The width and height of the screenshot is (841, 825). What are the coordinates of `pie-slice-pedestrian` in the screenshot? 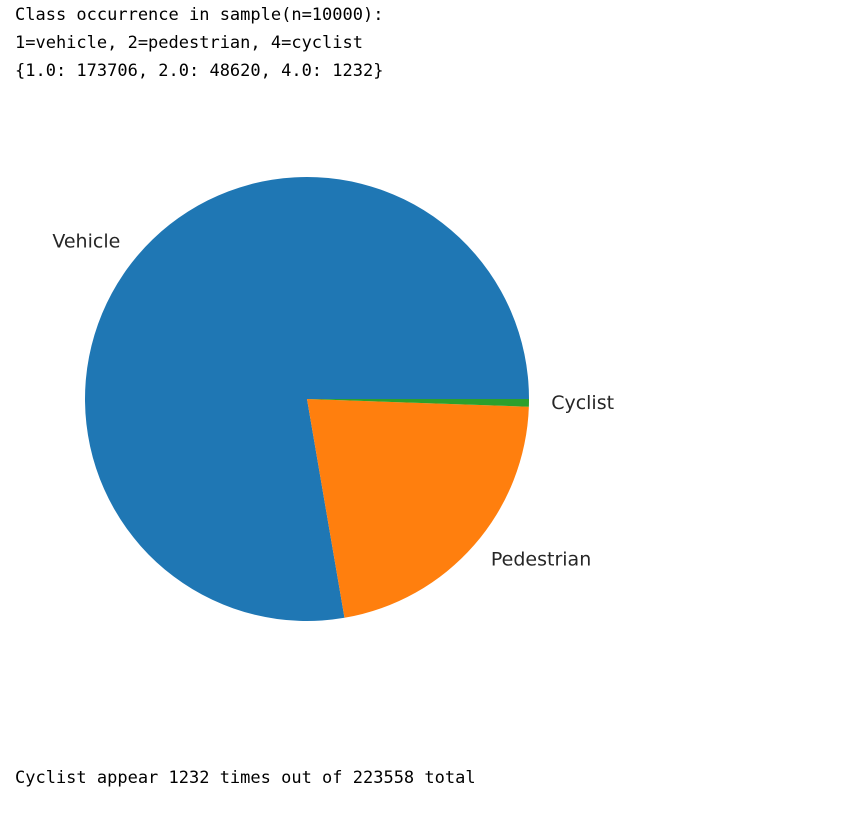 It's located at (418, 508).